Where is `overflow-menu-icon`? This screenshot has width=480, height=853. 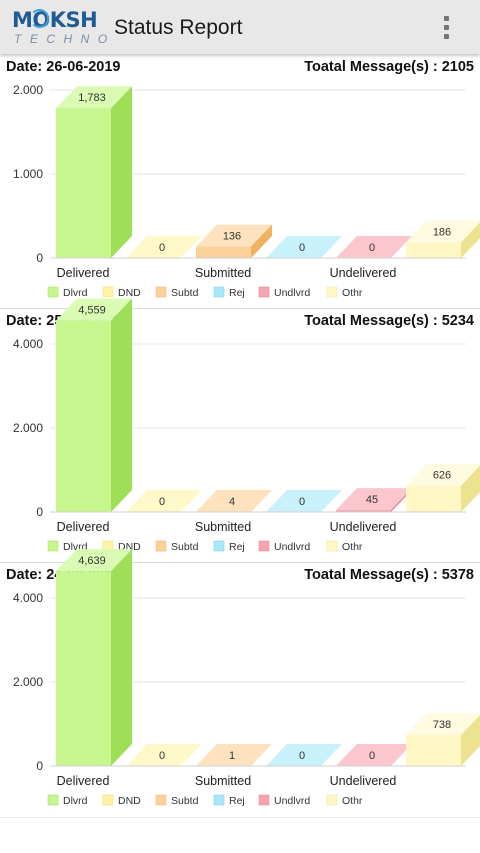 overflow-menu-icon is located at coordinates (447, 28).